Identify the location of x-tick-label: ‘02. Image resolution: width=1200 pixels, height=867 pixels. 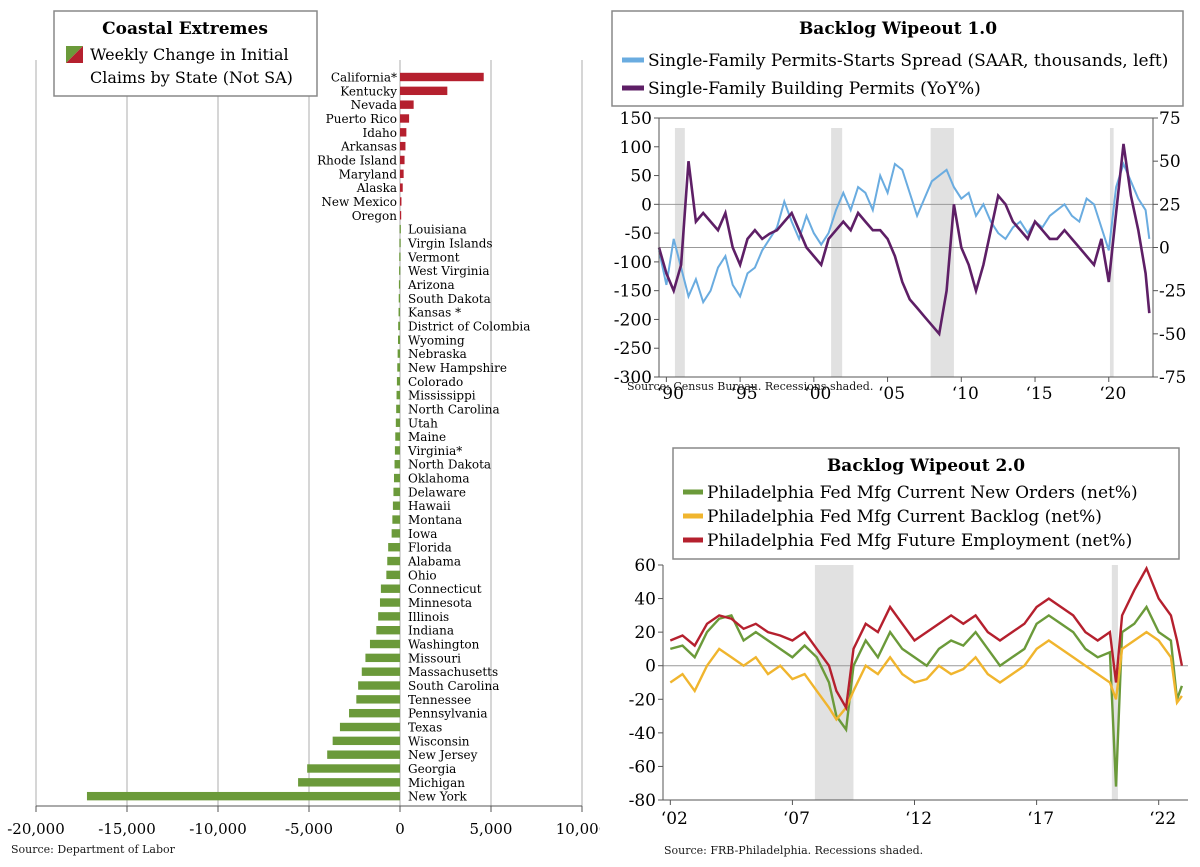
(674, 819).